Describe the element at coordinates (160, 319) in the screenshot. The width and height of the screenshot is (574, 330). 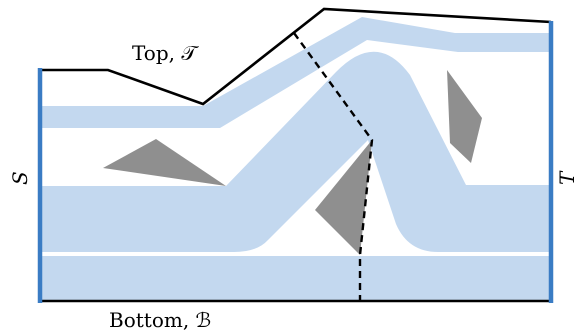
I see `bottom-label: Bottom, ℬ` at that location.